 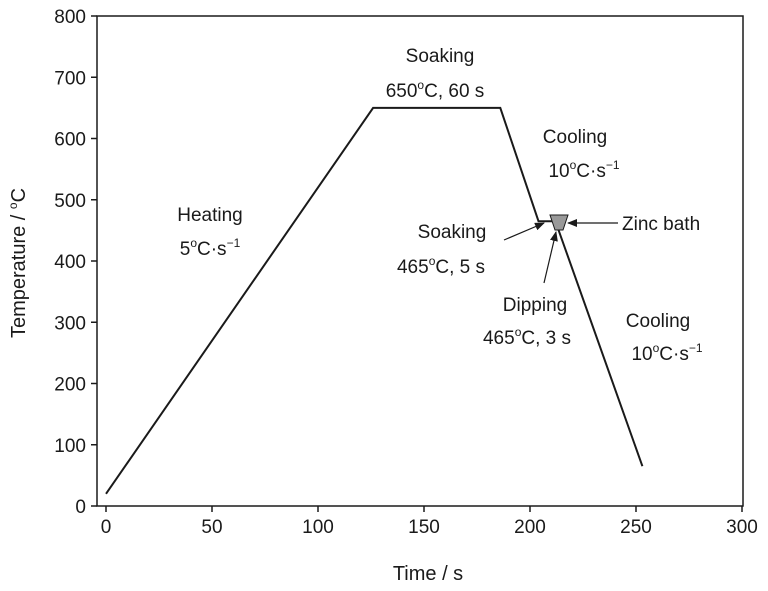 What do you see at coordinates (559, 222) in the screenshot?
I see `zinc-bath-marker` at bounding box center [559, 222].